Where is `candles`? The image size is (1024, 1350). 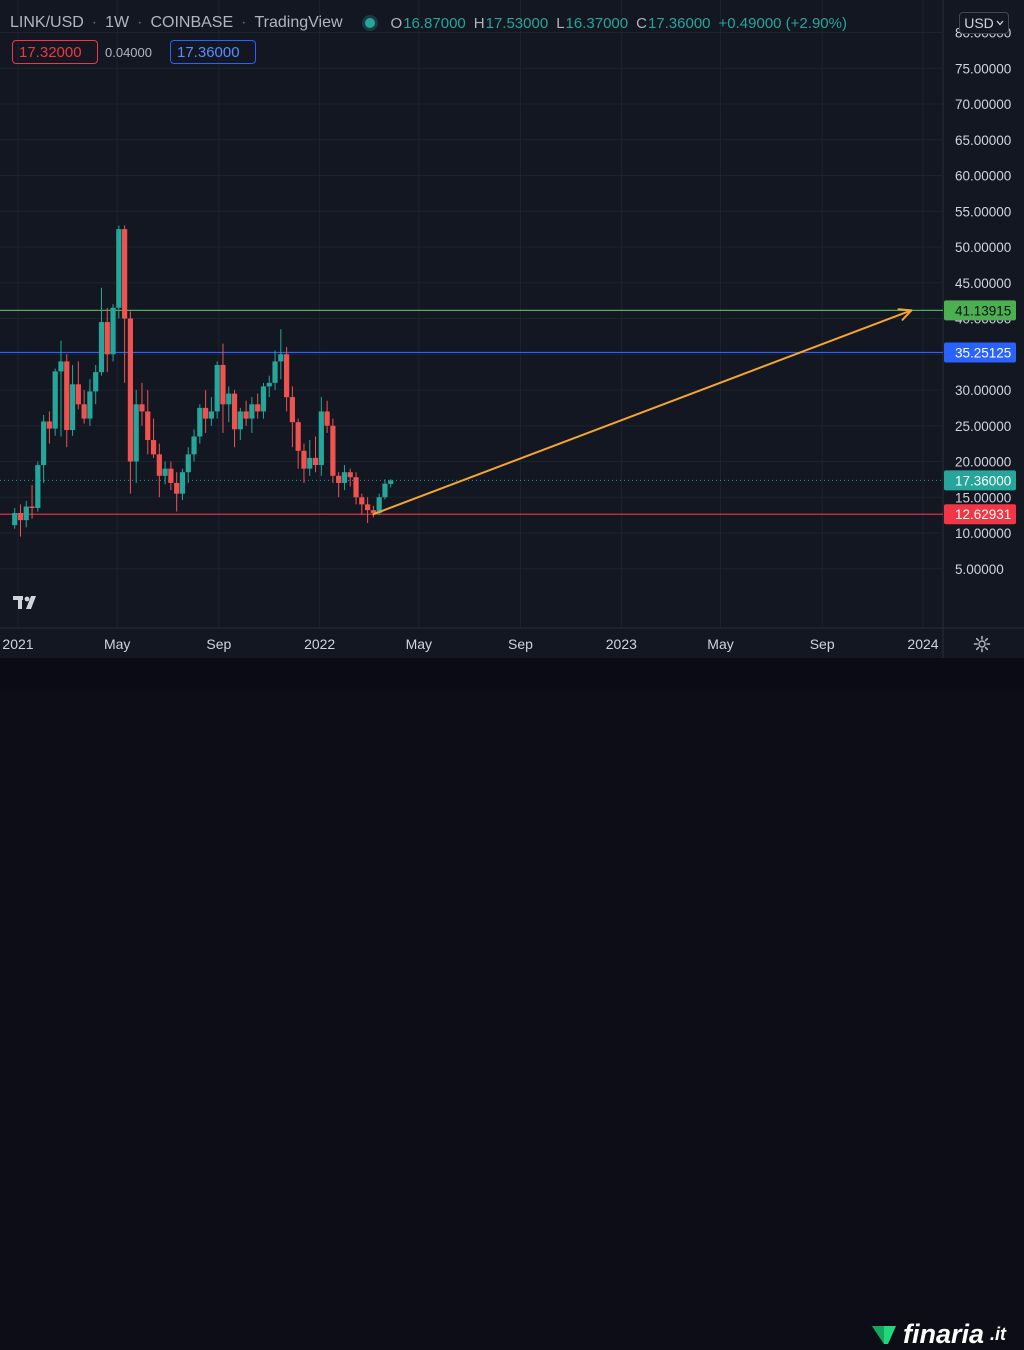 candles is located at coordinates (203, 381).